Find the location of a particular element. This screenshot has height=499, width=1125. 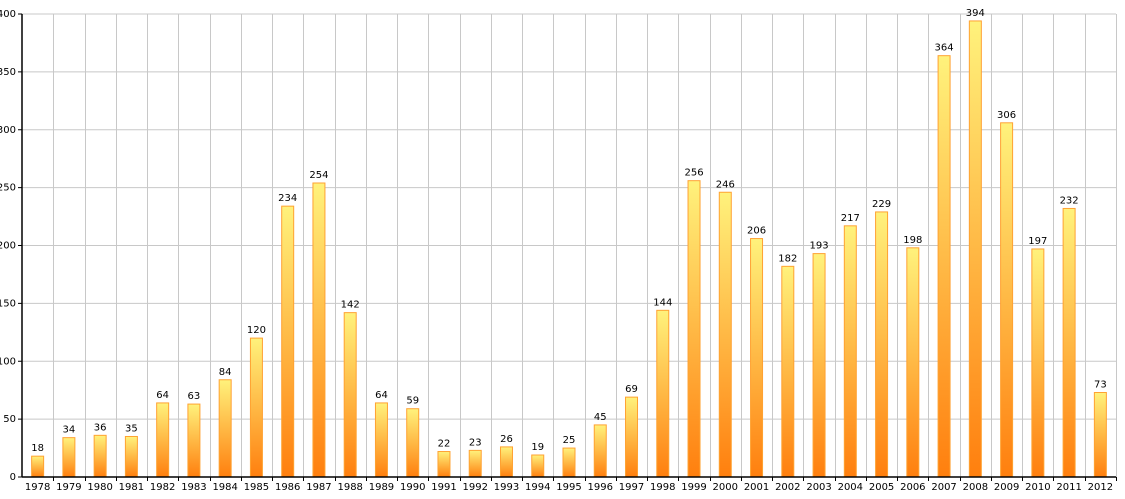

bar-1995 is located at coordinates (569, 462).